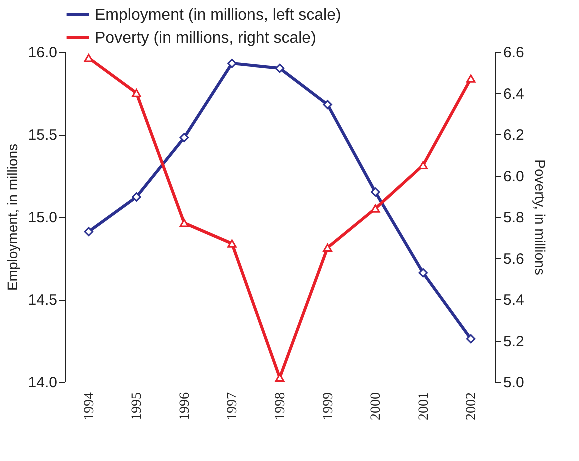 The image size is (579, 461). What do you see at coordinates (43, 383) in the screenshot?
I see `y-tick-label: 14.0` at bounding box center [43, 383].